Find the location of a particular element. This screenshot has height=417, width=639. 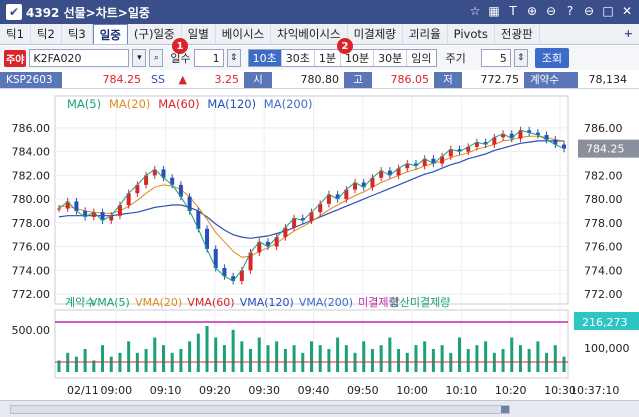

maximize-icon: □ is located at coordinates (608, 11).